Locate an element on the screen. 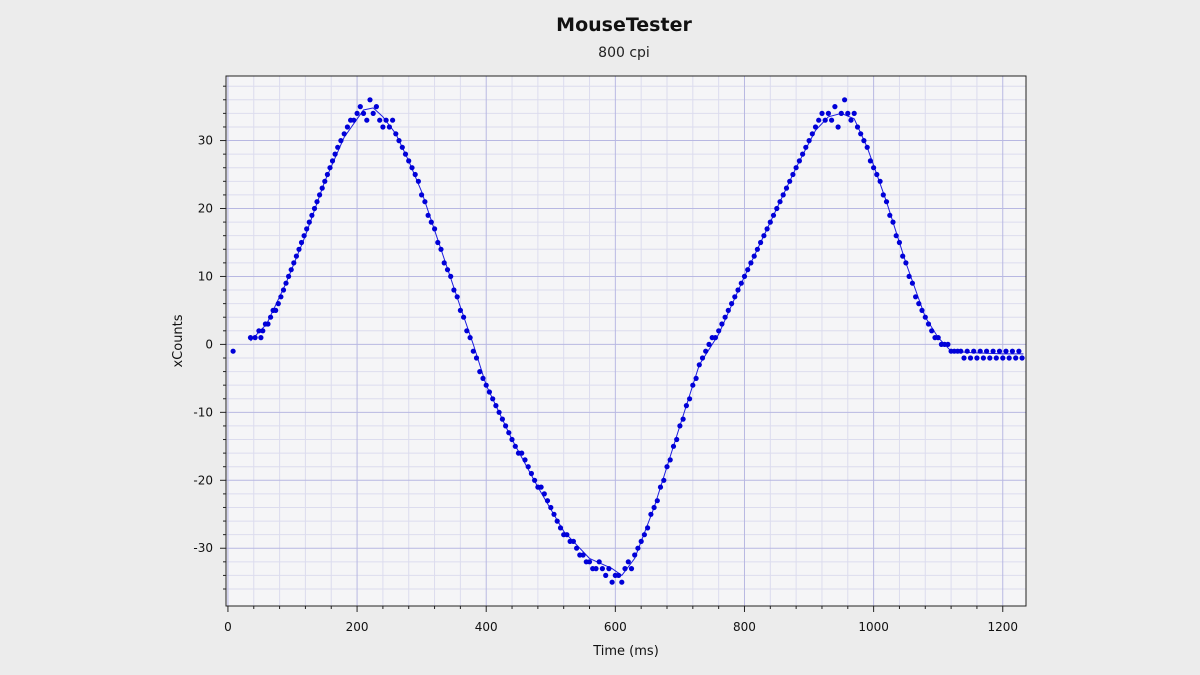 This screenshot has width=1200, height=675. y-tick-label: 0 is located at coordinates (209, 344).